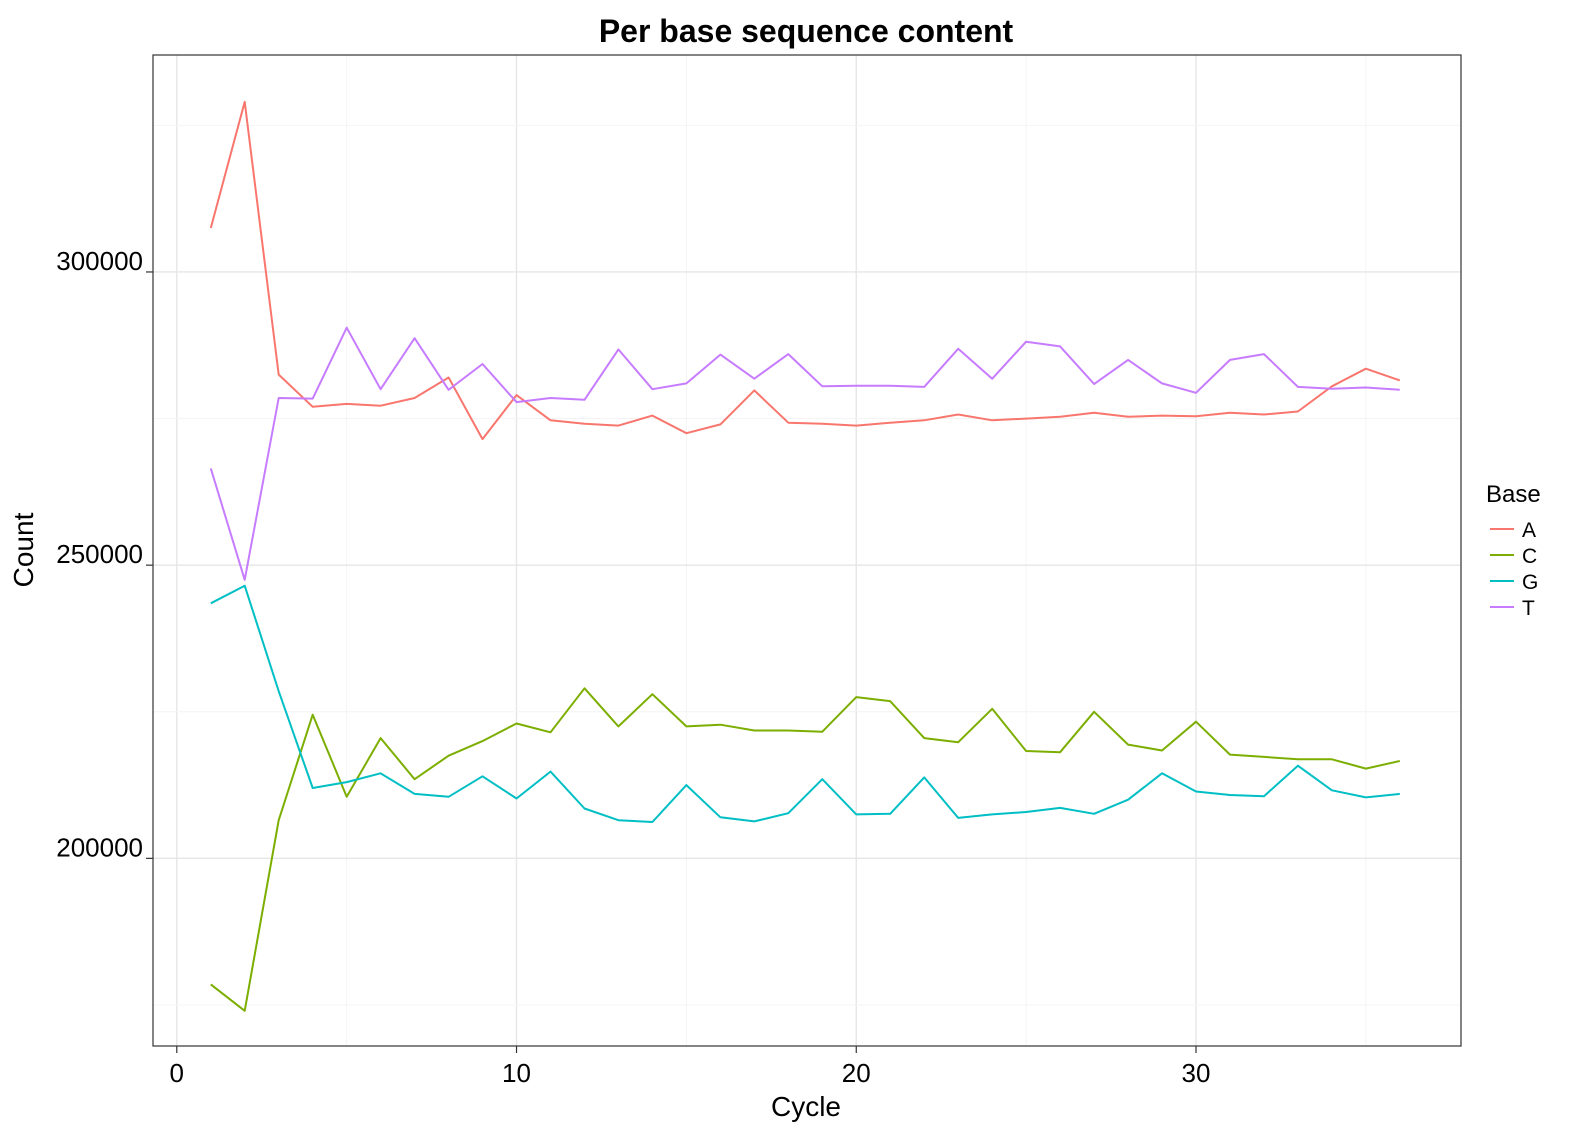 Image resolution: width=1578 pixels, height=1146 pixels. What do you see at coordinates (1530, 582) in the screenshot?
I see `legend-label-G: G` at bounding box center [1530, 582].